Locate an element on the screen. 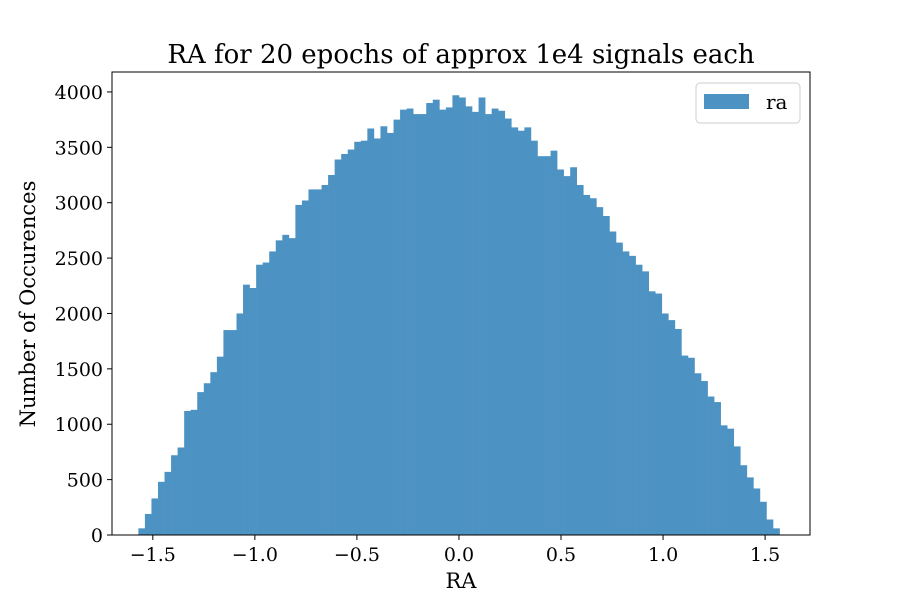 This screenshot has width=900, height=600. legend: ra is located at coordinates (748, 103).